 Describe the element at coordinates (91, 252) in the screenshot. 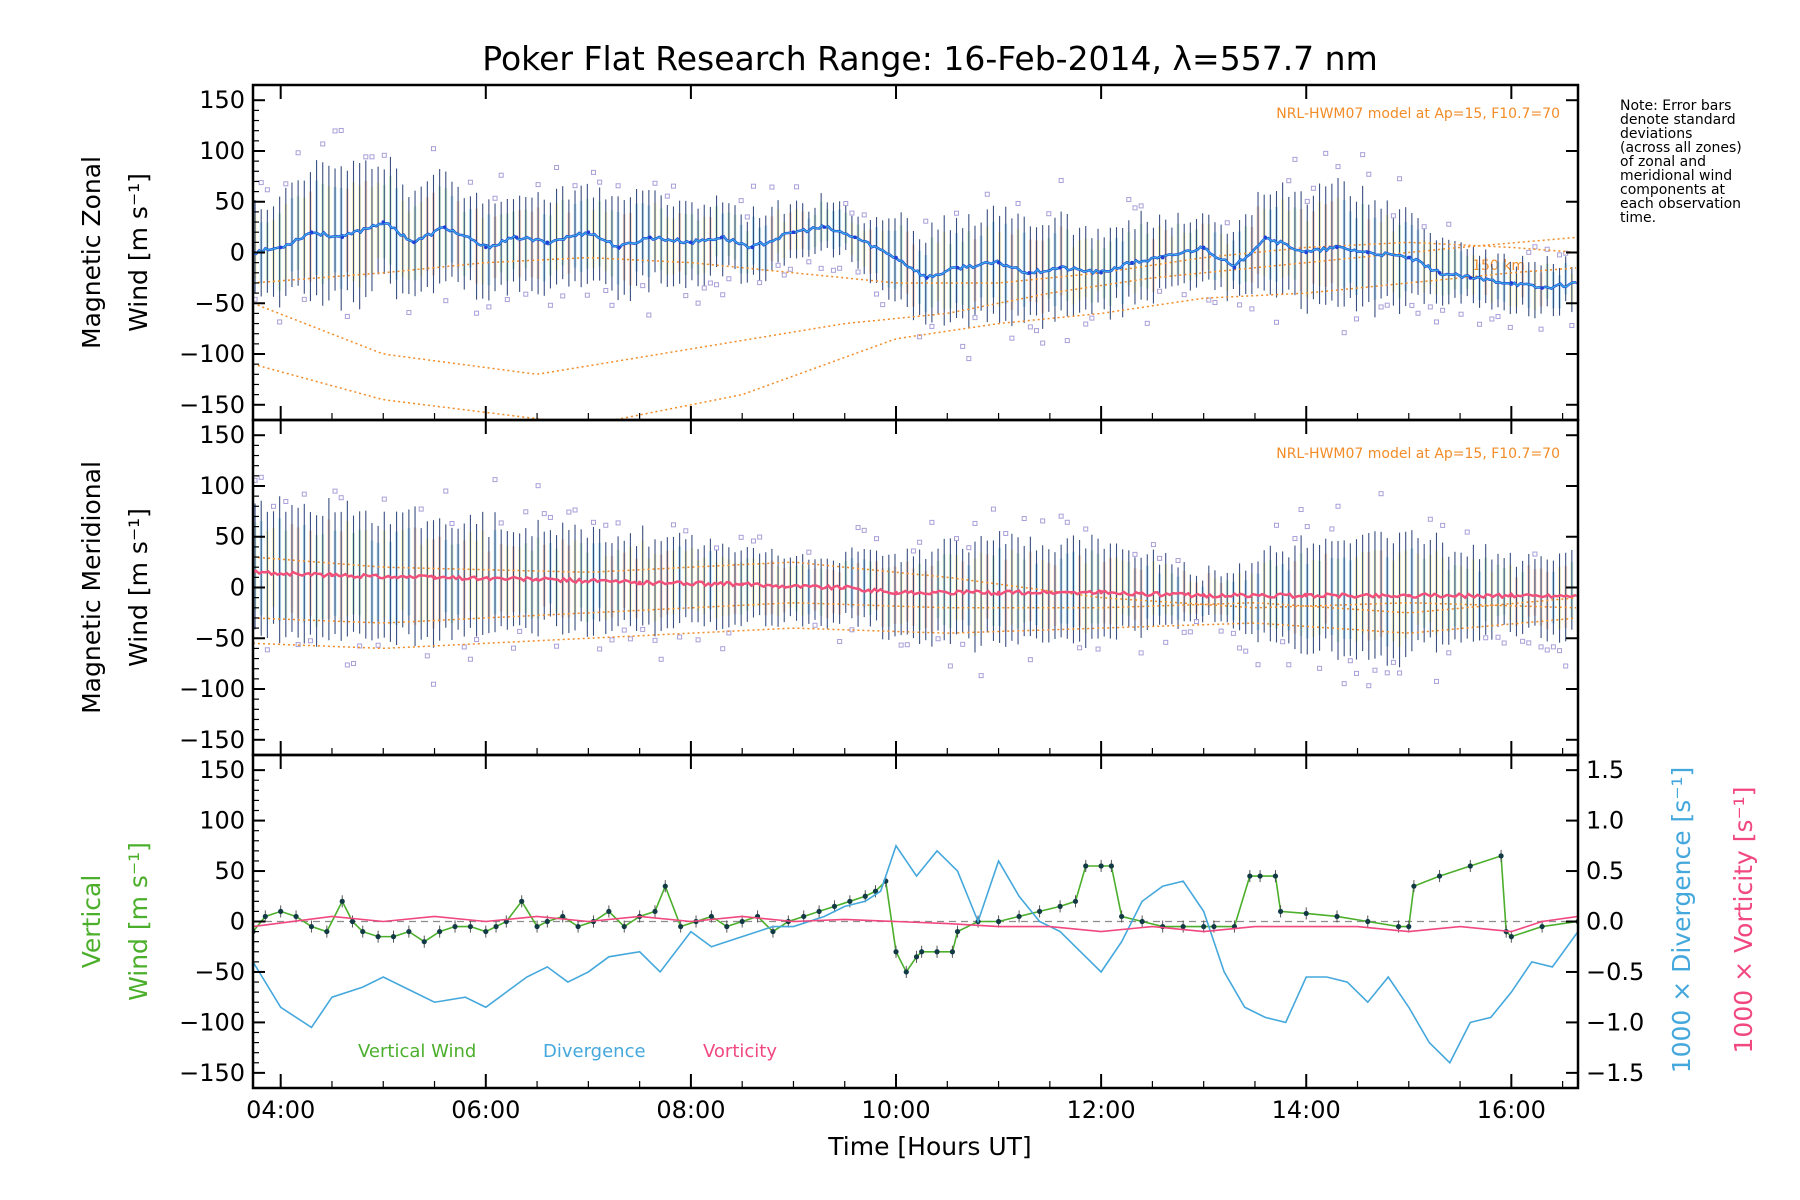

I see `y-axis-label: Magnetic Zonal` at that location.